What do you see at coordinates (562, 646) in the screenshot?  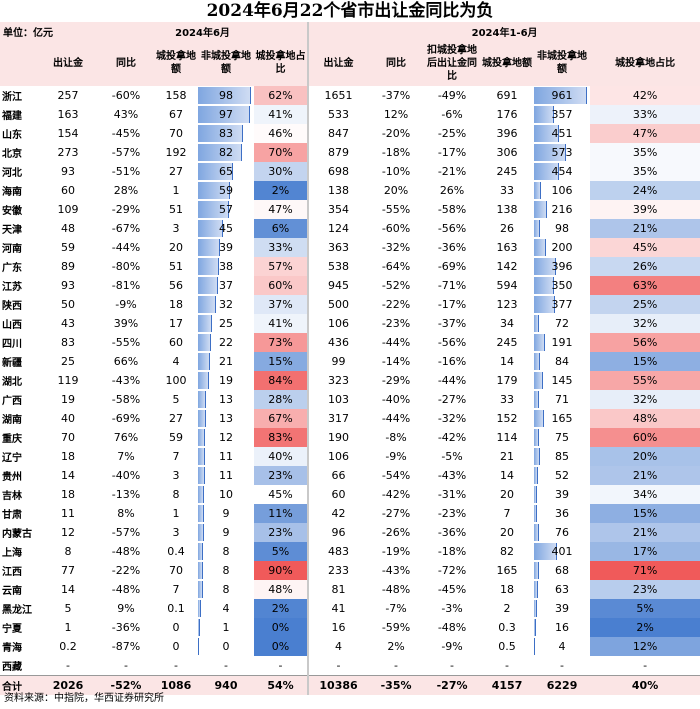 I see `bar-value: 4` at bounding box center [562, 646].